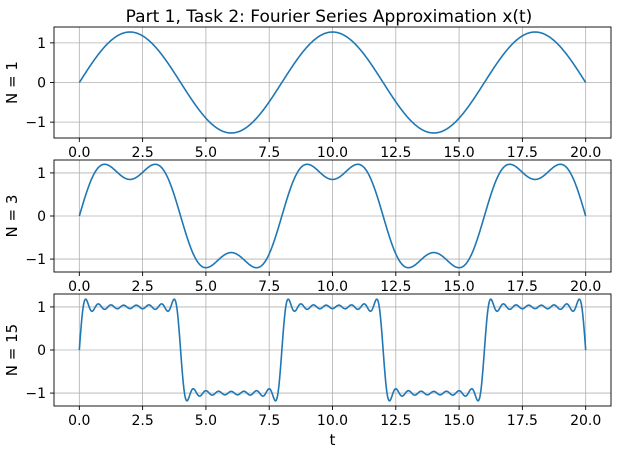 The image size is (618, 453). Describe the element at coordinates (12, 216) in the screenshot. I see `y-axis-label: N = 3` at that location.